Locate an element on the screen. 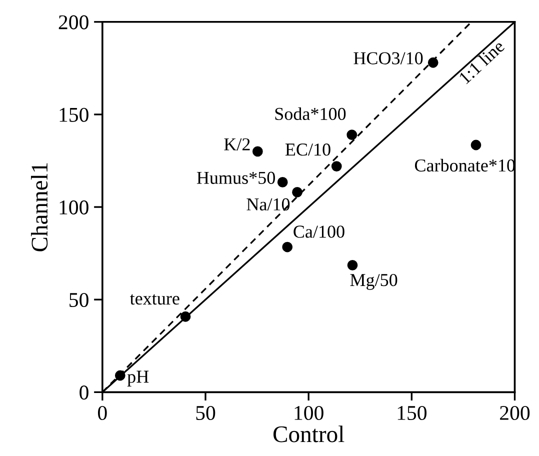 This screenshot has height=456, width=539. annotation: pH is located at coordinates (138, 378).